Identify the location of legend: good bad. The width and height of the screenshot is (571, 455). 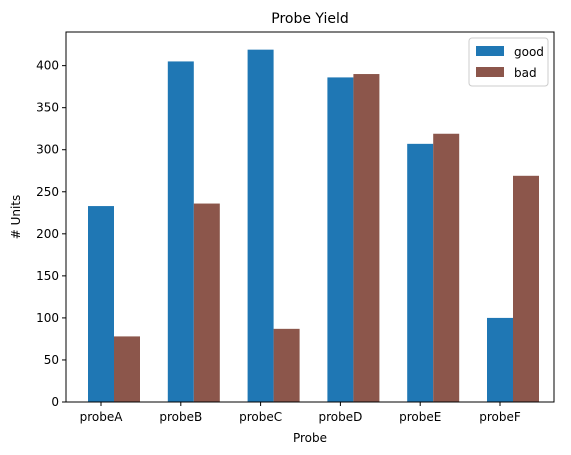
(508, 62).